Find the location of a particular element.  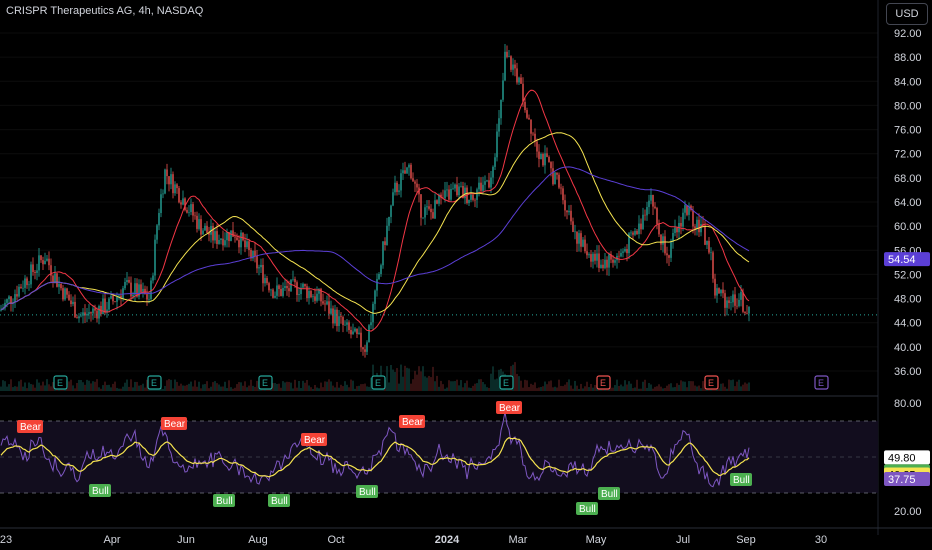

price-tick-label: 68.00 is located at coordinates (908, 179).